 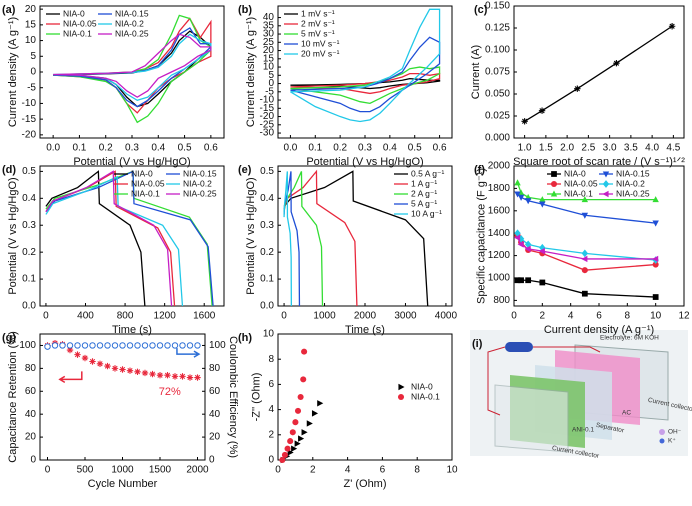 What do you see at coordinates (631, 148) in the screenshot?
I see `x-tick-label: 3.5` at bounding box center [631, 148].